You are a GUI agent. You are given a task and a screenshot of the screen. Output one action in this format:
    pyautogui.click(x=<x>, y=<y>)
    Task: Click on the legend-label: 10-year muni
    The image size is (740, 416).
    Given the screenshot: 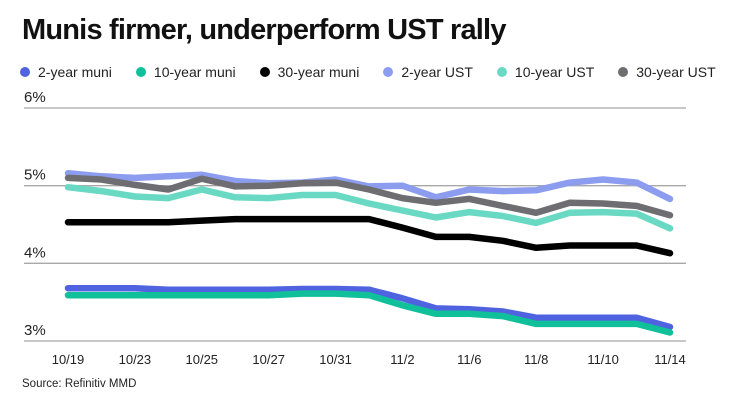 What is the action you would take?
    pyautogui.click(x=194, y=72)
    